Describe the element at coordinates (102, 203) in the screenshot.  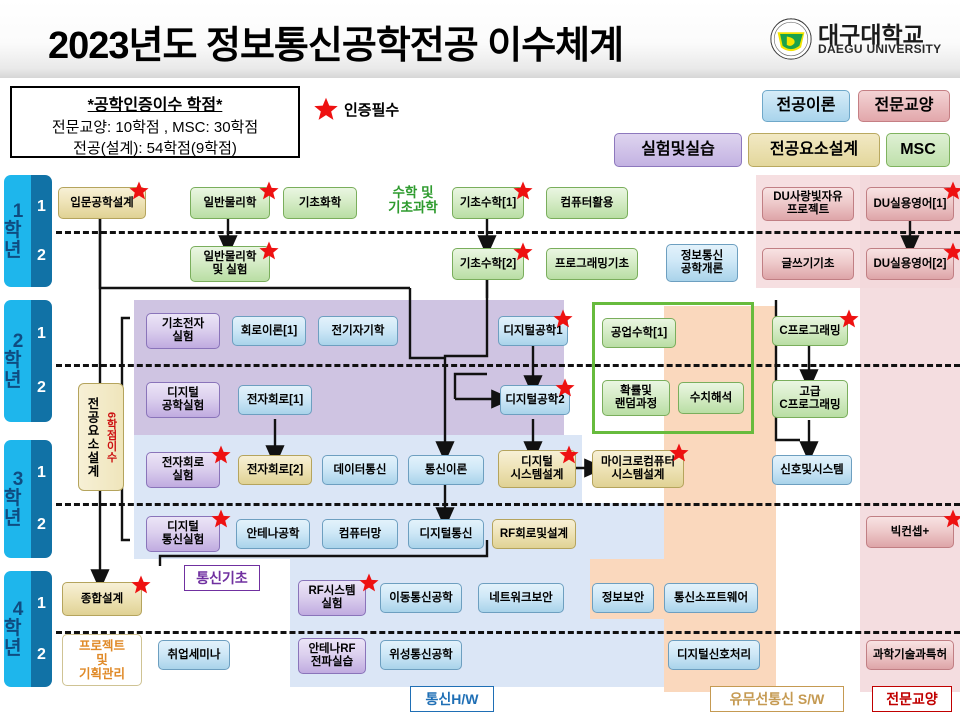
I see `course-node-입문공학설계: 입문공학설계` at that location.